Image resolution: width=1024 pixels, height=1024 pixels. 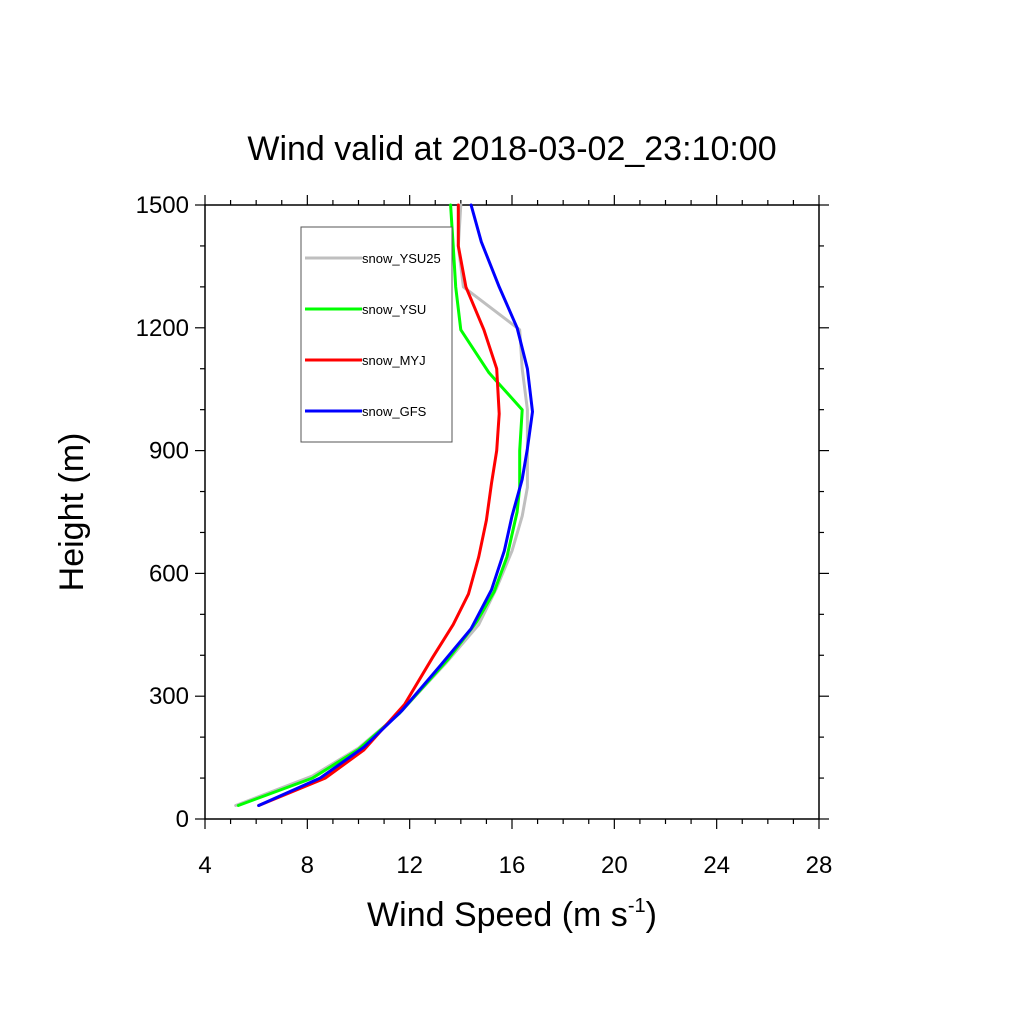 I want to click on y-tick-label: 1500, so click(x=162, y=205).